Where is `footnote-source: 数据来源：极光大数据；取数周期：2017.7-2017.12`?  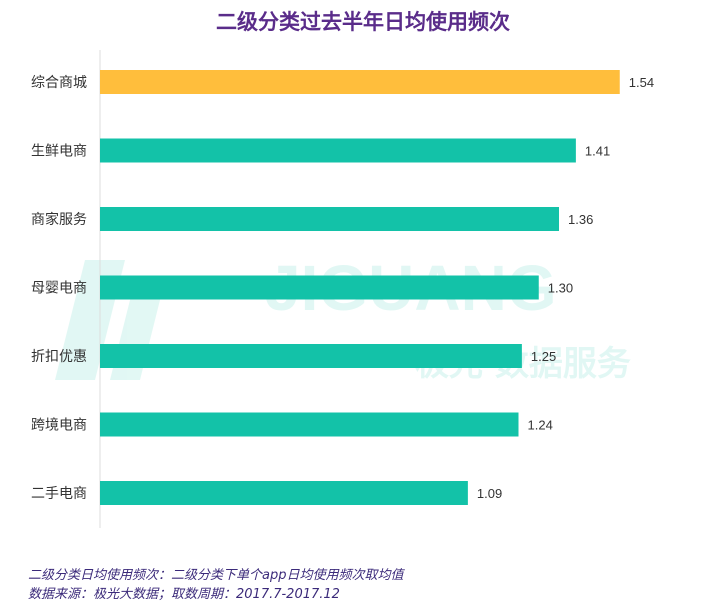
footnote-source: 数据来源：极光大数据；取数周期：2017.7-2017.12 is located at coordinates (184, 594).